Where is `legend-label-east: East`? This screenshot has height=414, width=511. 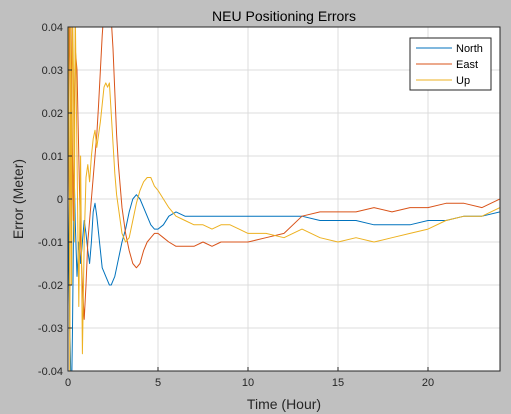
legend-label-east: East is located at coordinates (467, 65).